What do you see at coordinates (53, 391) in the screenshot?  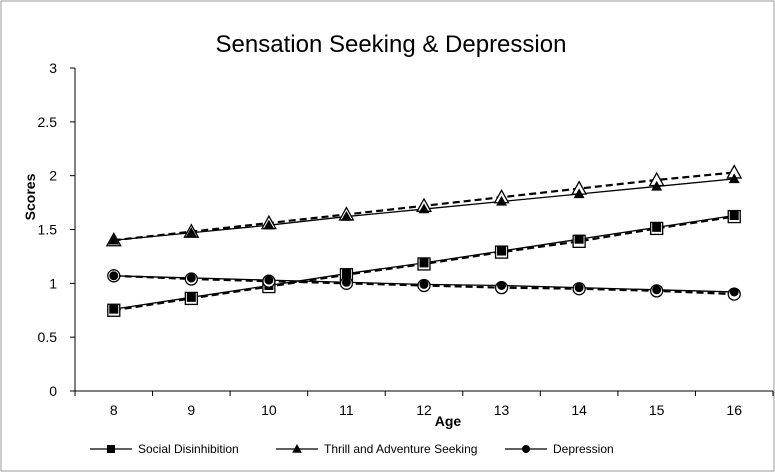 I see `y-tick-label: 0` at bounding box center [53, 391].